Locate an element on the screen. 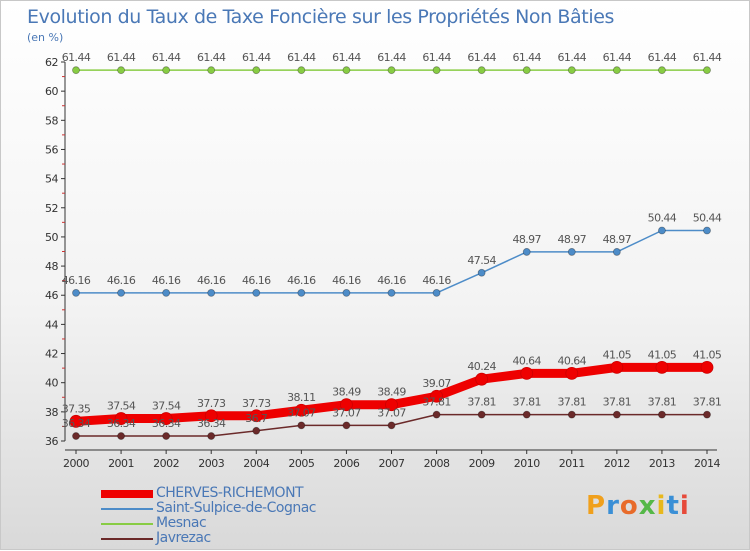 The image size is (750, 551). data-label-cherves-richemont: 39.07 is located at coordinates (436, 383).